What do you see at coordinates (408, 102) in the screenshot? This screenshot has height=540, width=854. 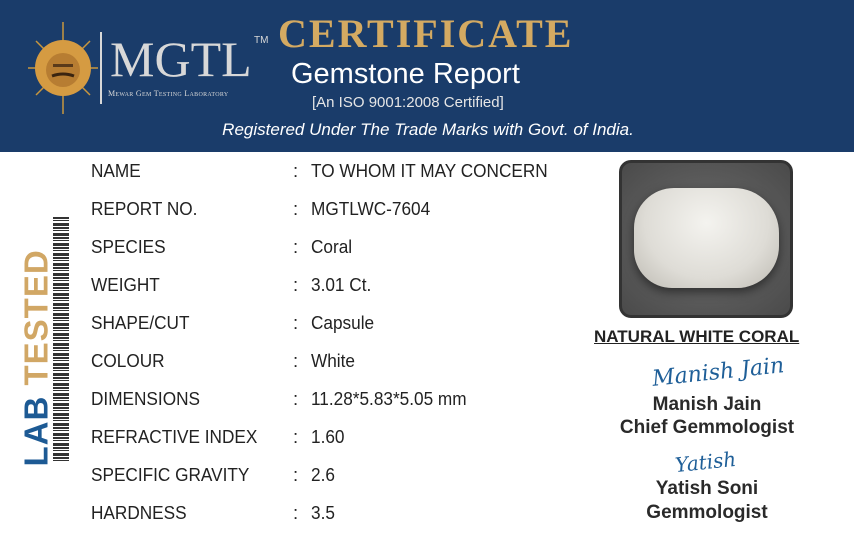 I see `iso-text: [An ISO 9001:2008 Certified]` at bounding box center [408, 102].